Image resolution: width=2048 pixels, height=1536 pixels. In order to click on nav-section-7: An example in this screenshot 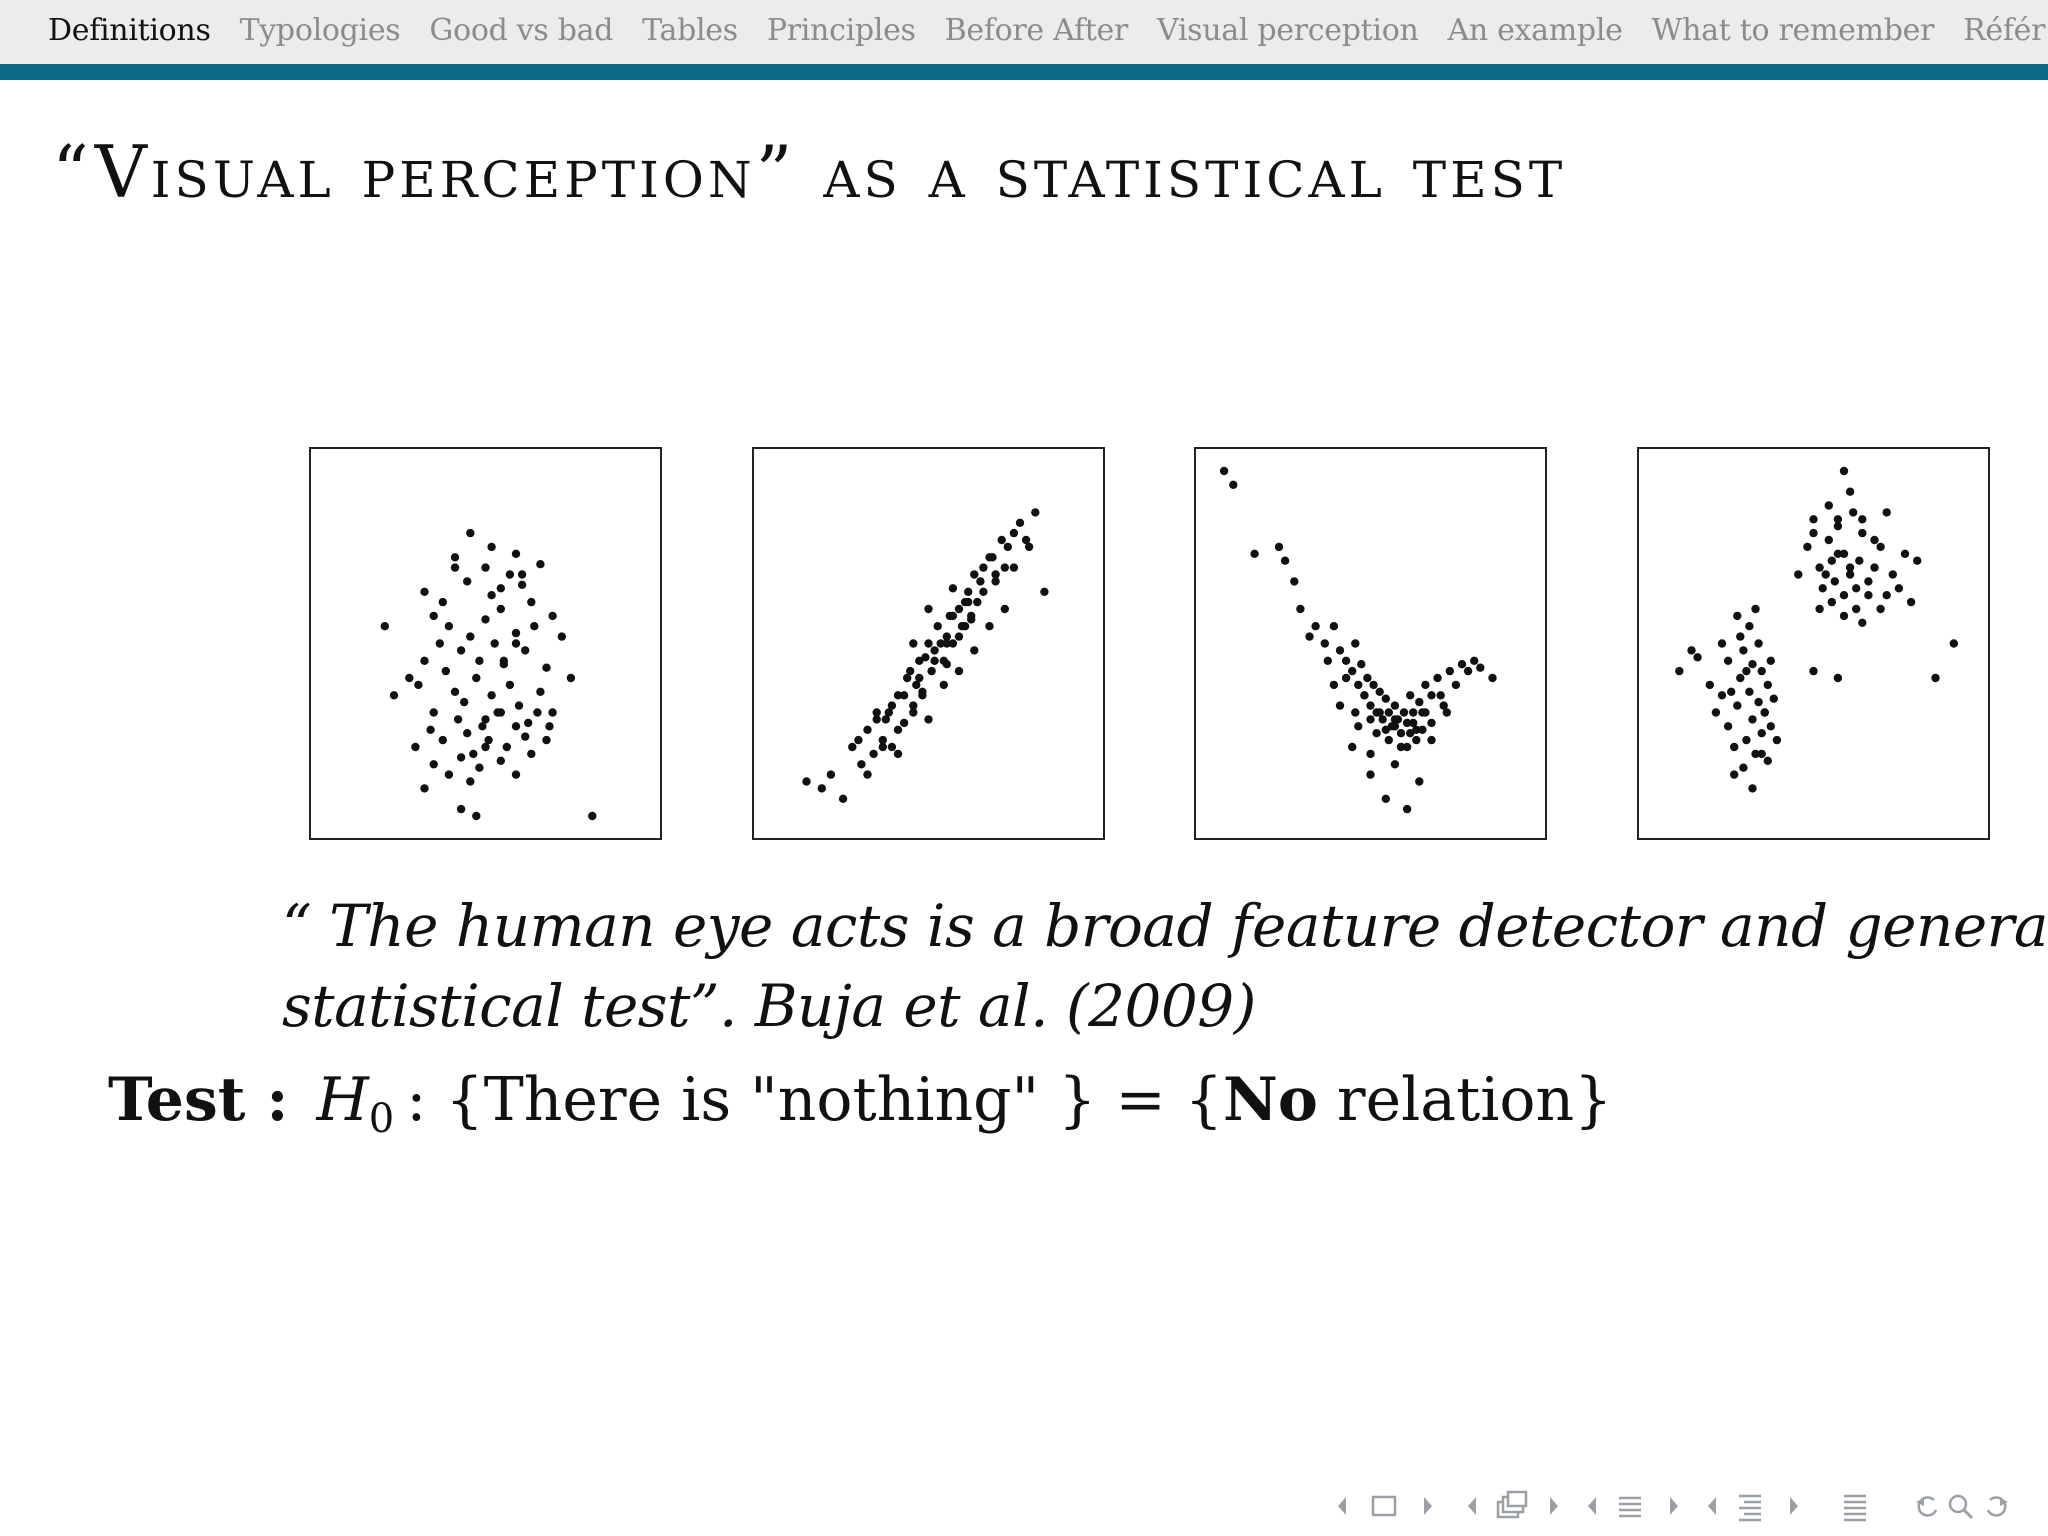, I will do `click(1535, 30)`.